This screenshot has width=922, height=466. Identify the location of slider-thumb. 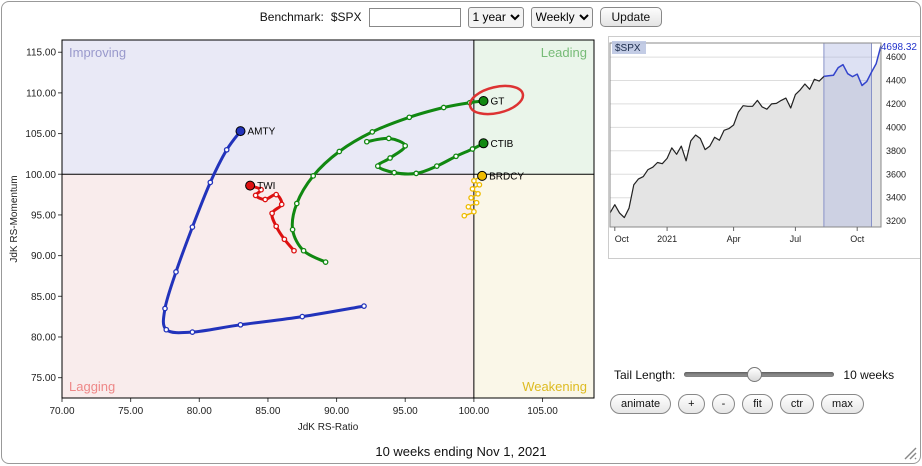
(755, 374).